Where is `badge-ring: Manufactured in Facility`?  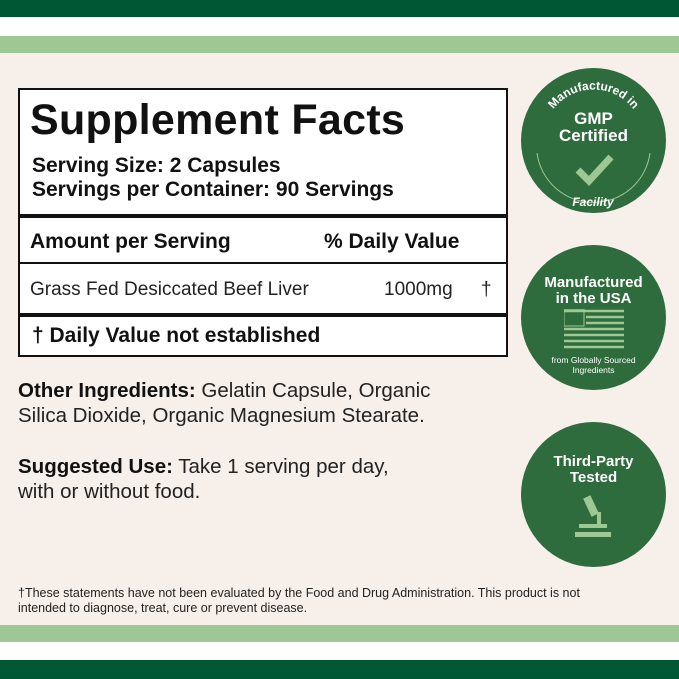 badge-ring: Manufactured in Facility is located at coordinates (593, 143).